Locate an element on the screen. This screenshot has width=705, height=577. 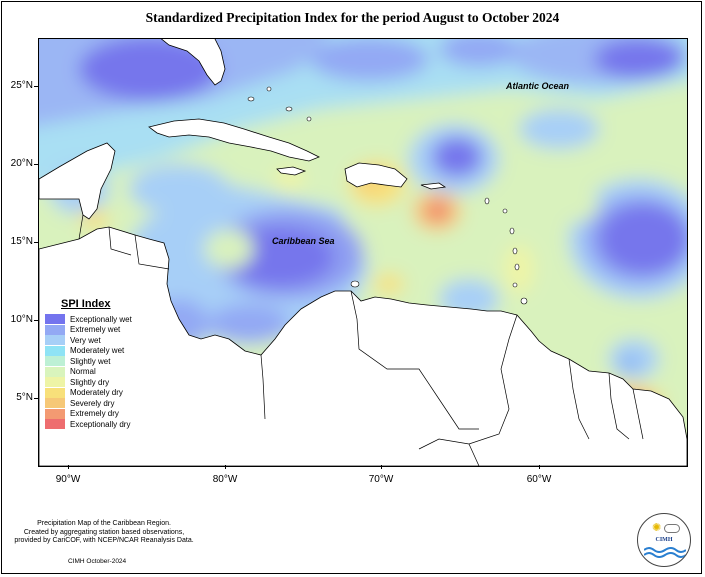
legend-item: Exceptionally dry is located at coordinates (110, 424).